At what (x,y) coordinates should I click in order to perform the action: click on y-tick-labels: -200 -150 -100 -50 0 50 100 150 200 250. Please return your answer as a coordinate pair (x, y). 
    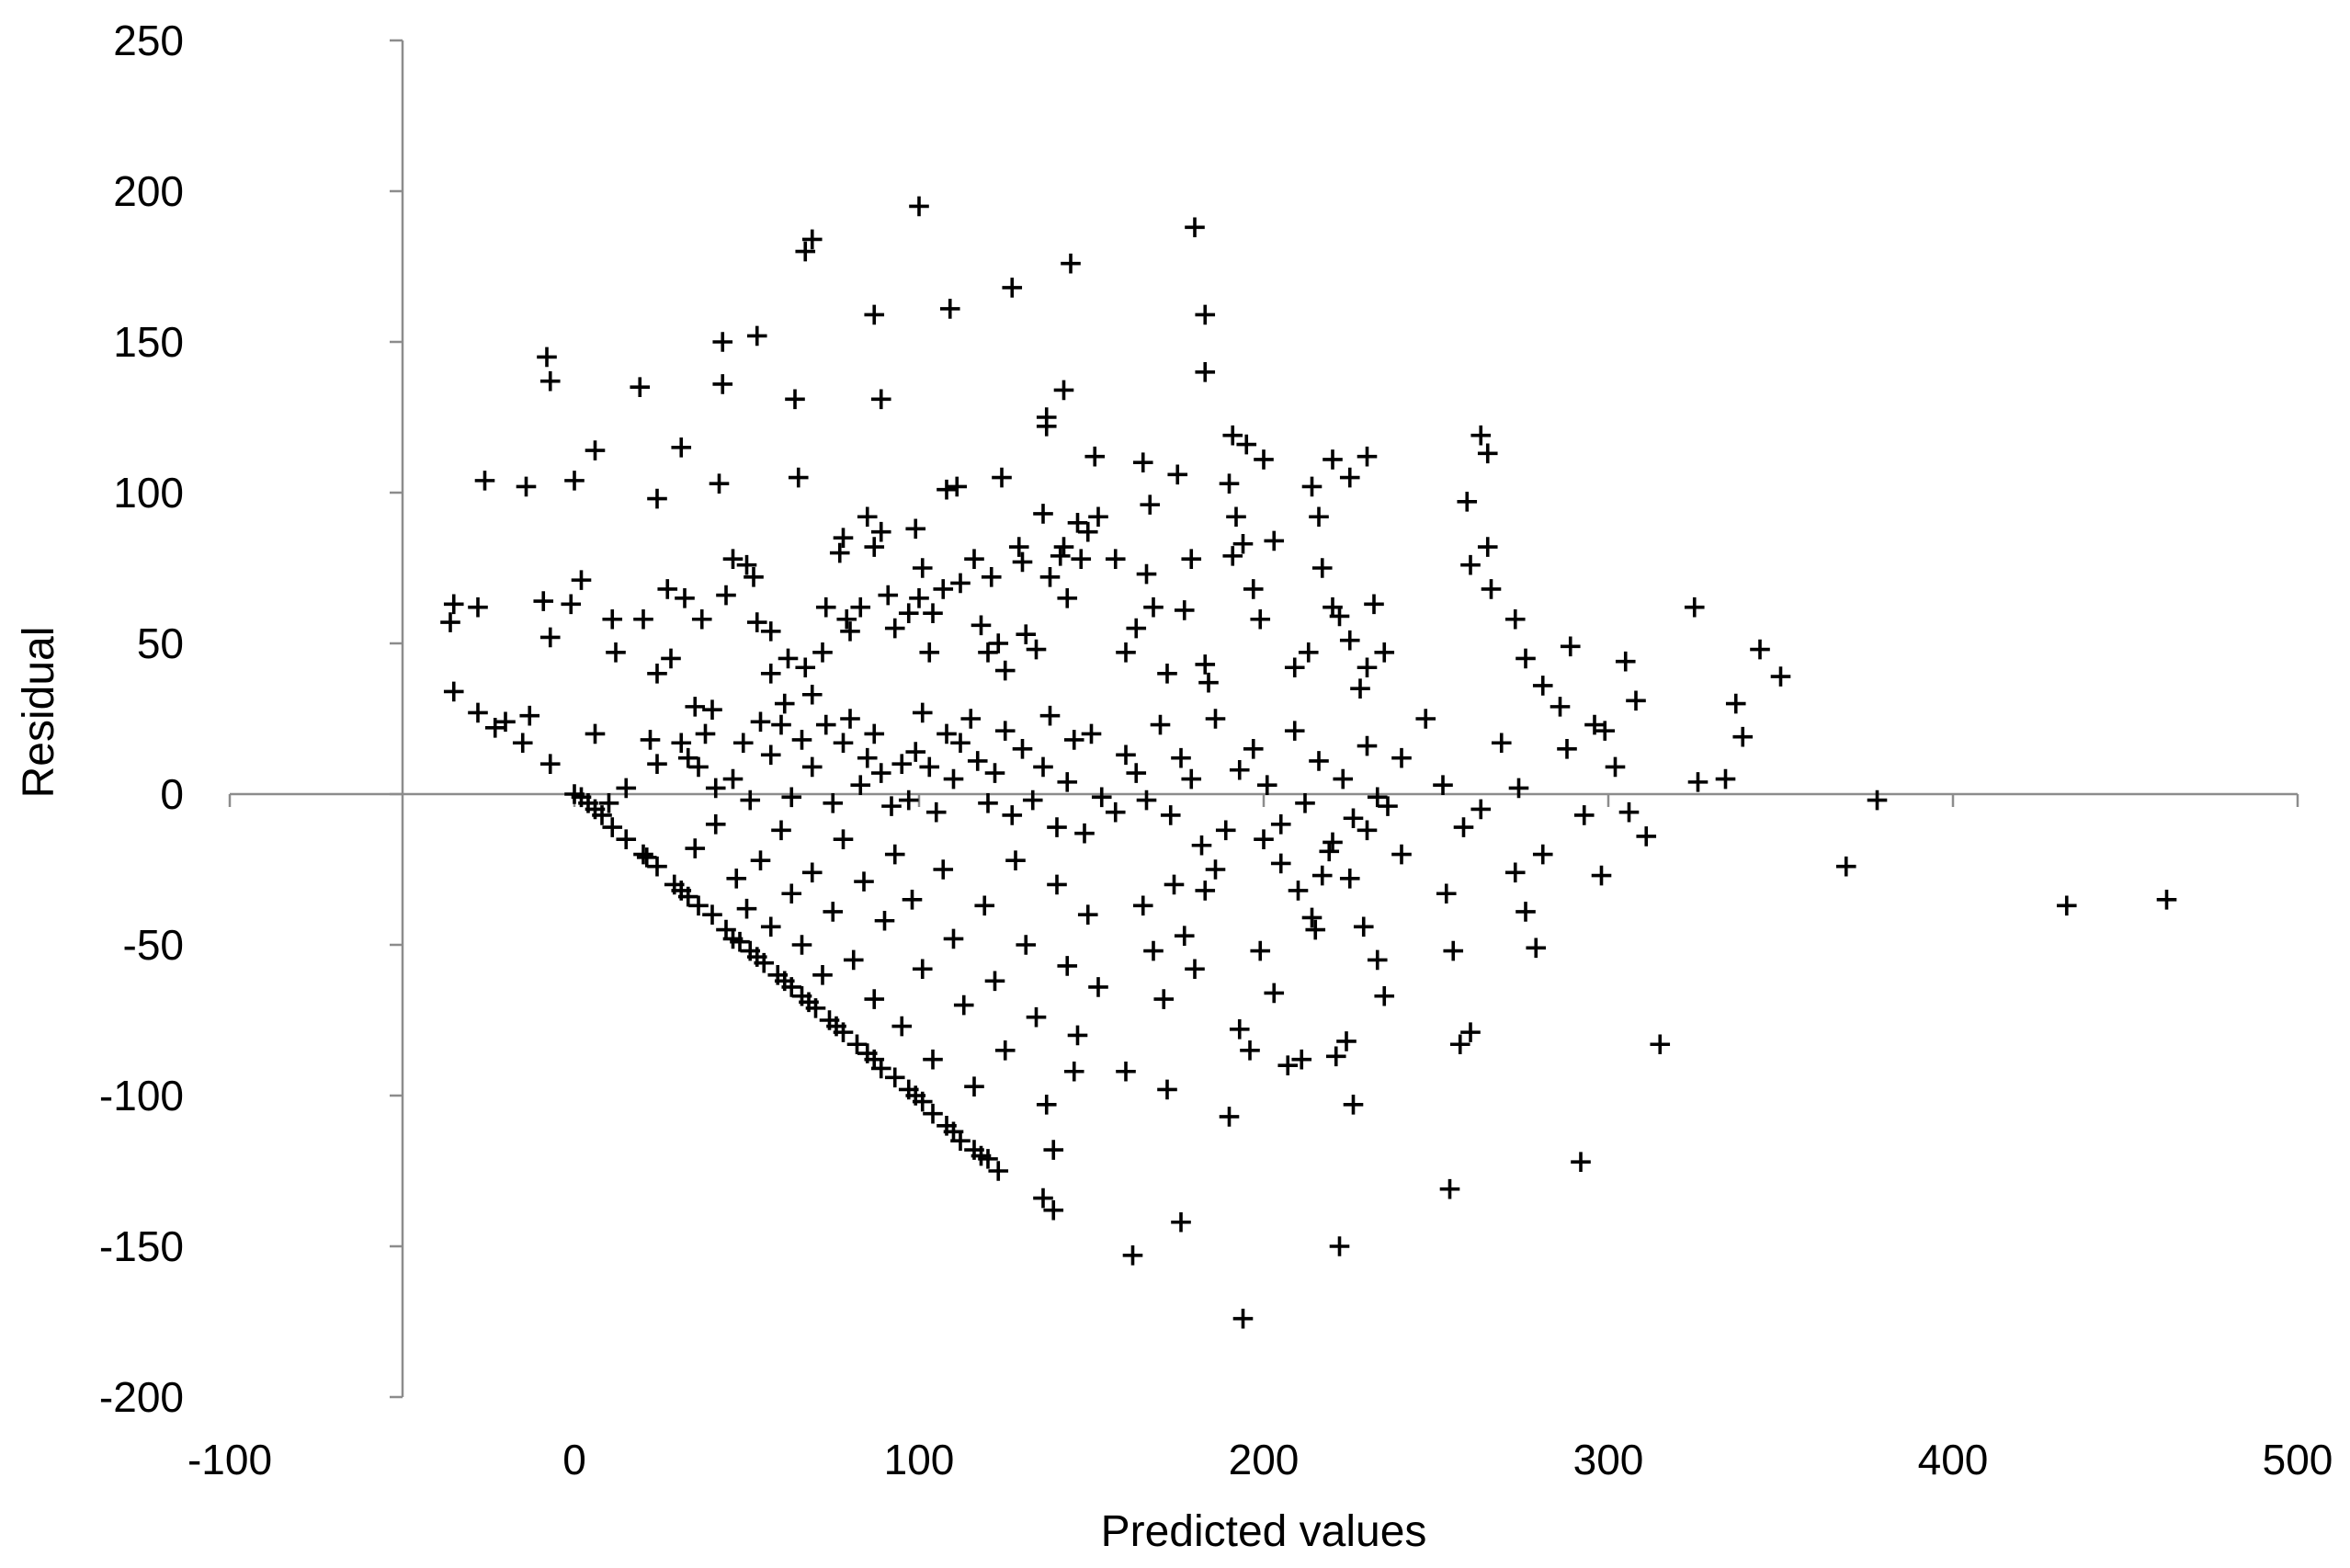
    Looking at the image, I should click on (141, 719).